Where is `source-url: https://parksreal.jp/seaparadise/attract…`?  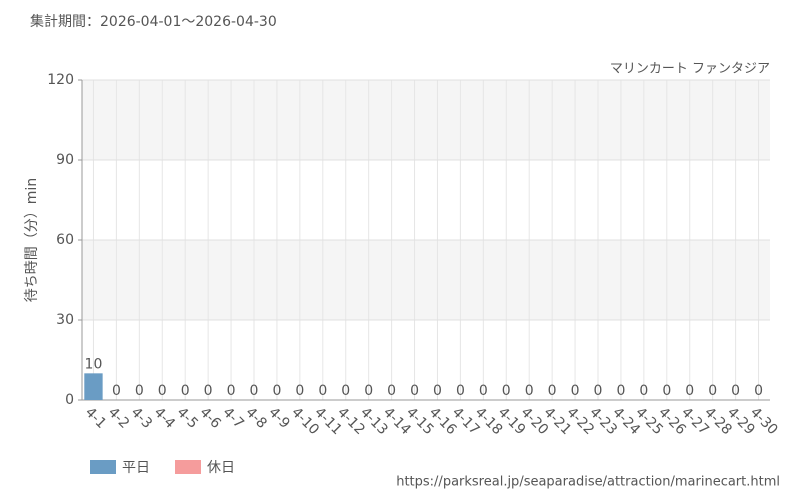 source-url: https://parksreal.jp/seaparadise/attract… is located at coordinates (588, 482).